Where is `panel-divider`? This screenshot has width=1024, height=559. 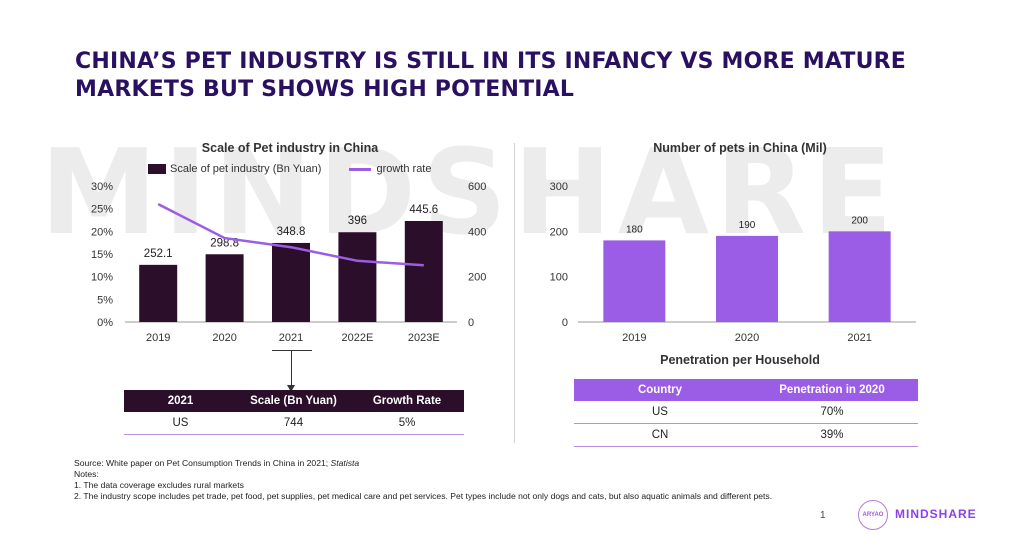
panel-divider is located at coordinates (514, 293).